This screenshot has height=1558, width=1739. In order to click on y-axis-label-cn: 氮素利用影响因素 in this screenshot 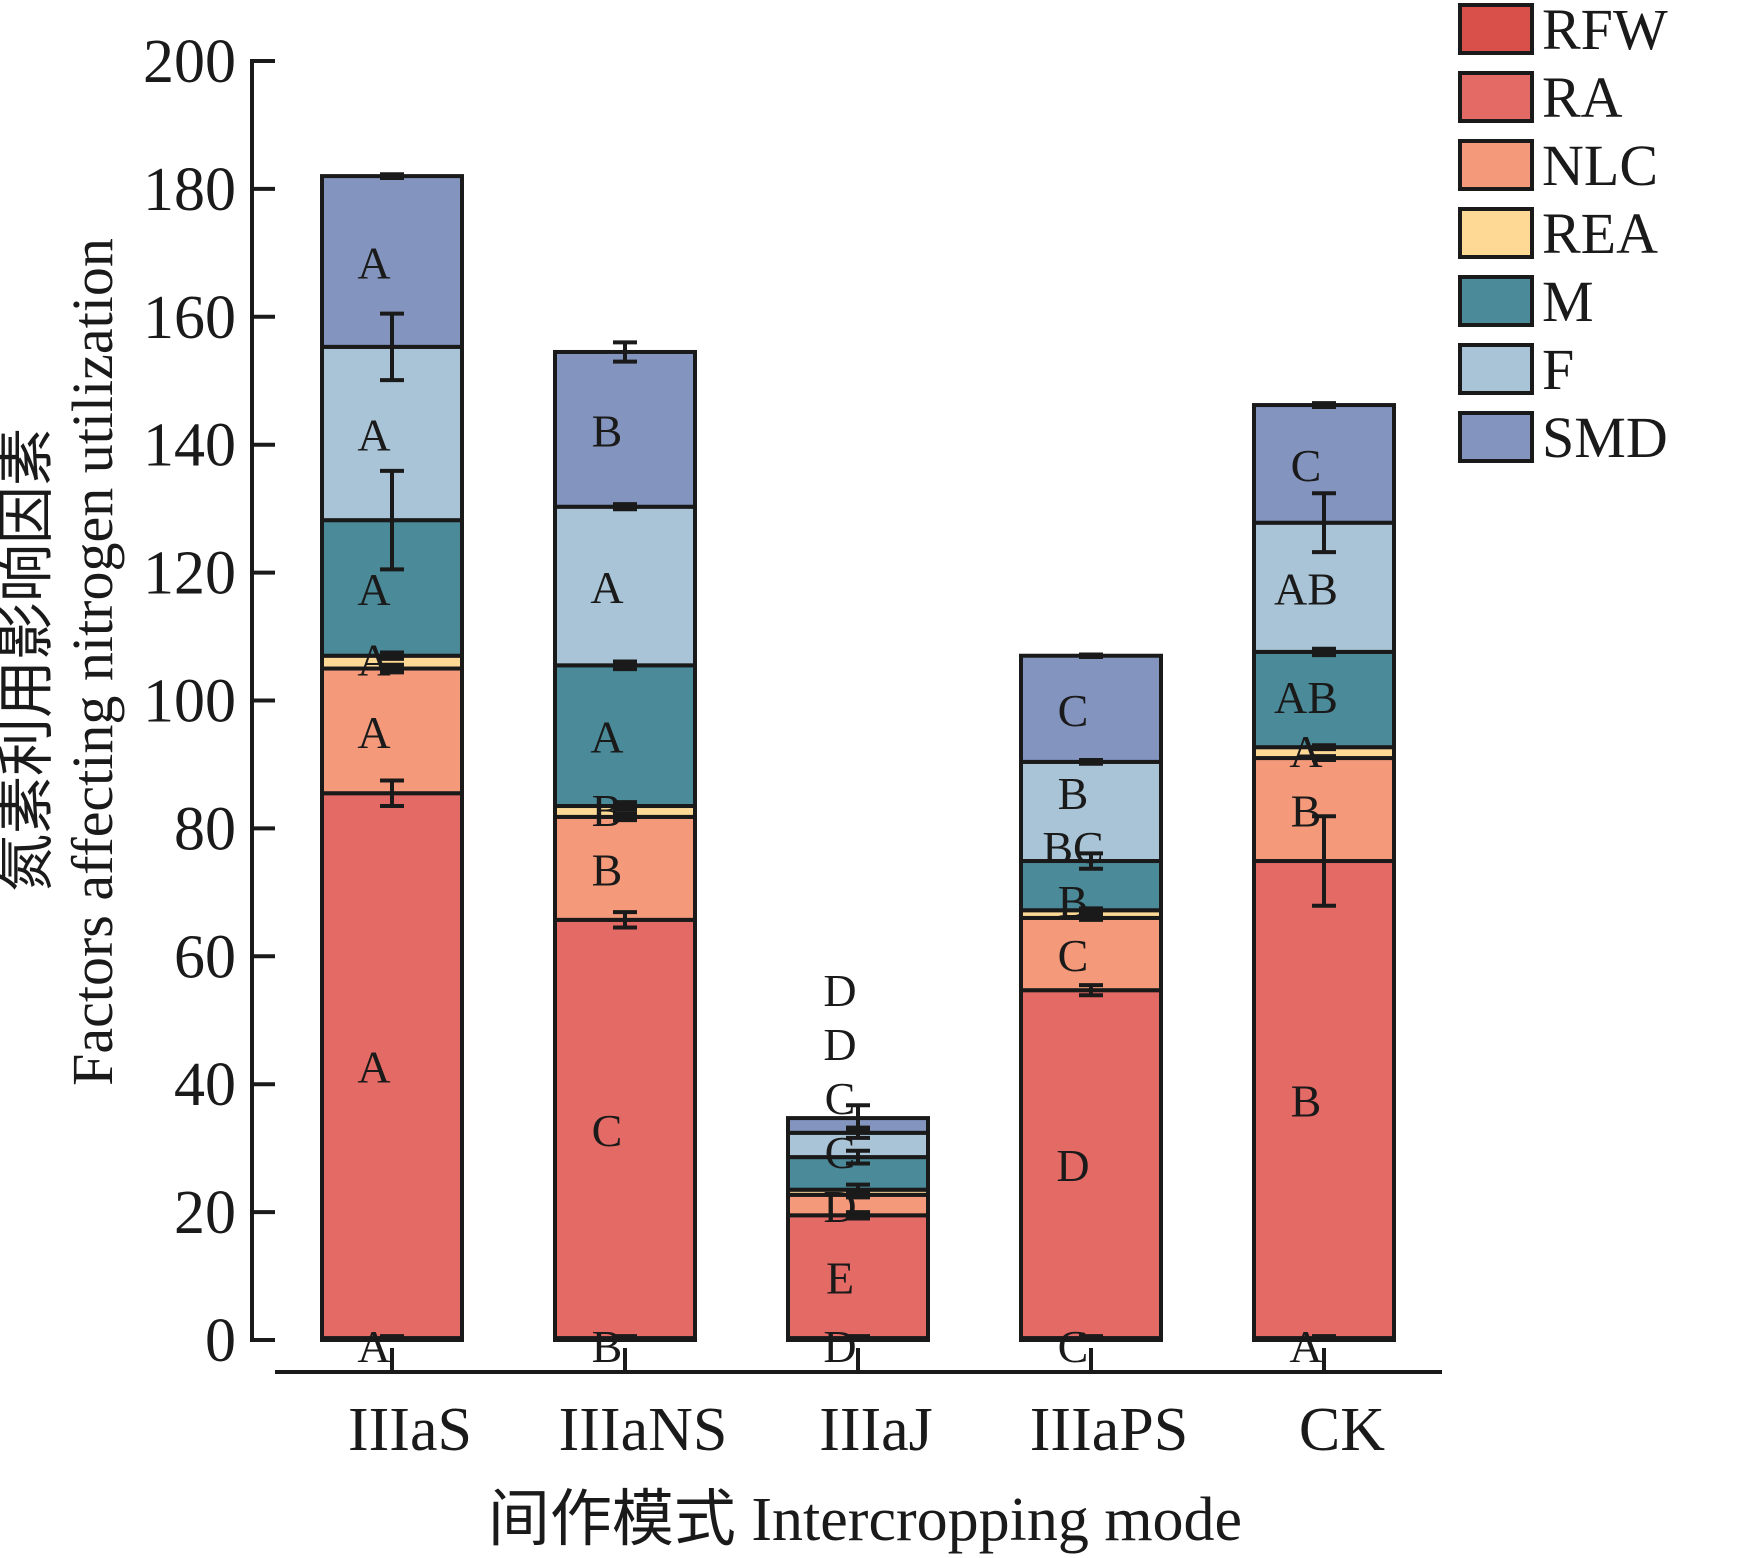, I will do `click(29, 660)`.